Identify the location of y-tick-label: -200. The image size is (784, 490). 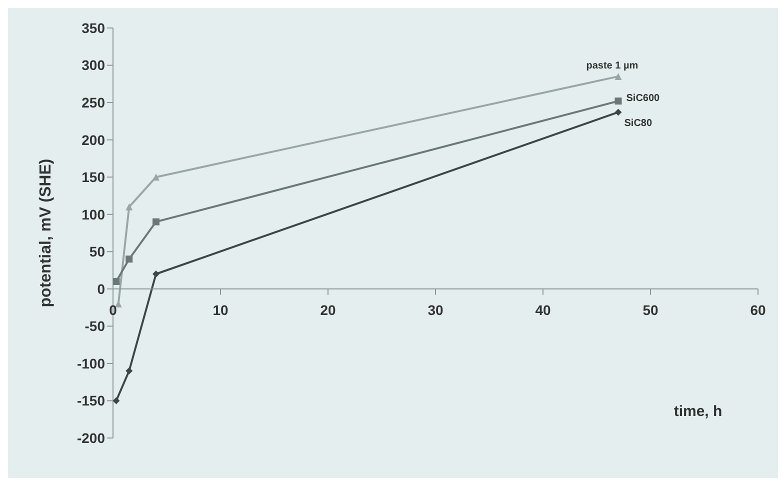
(91, 438).